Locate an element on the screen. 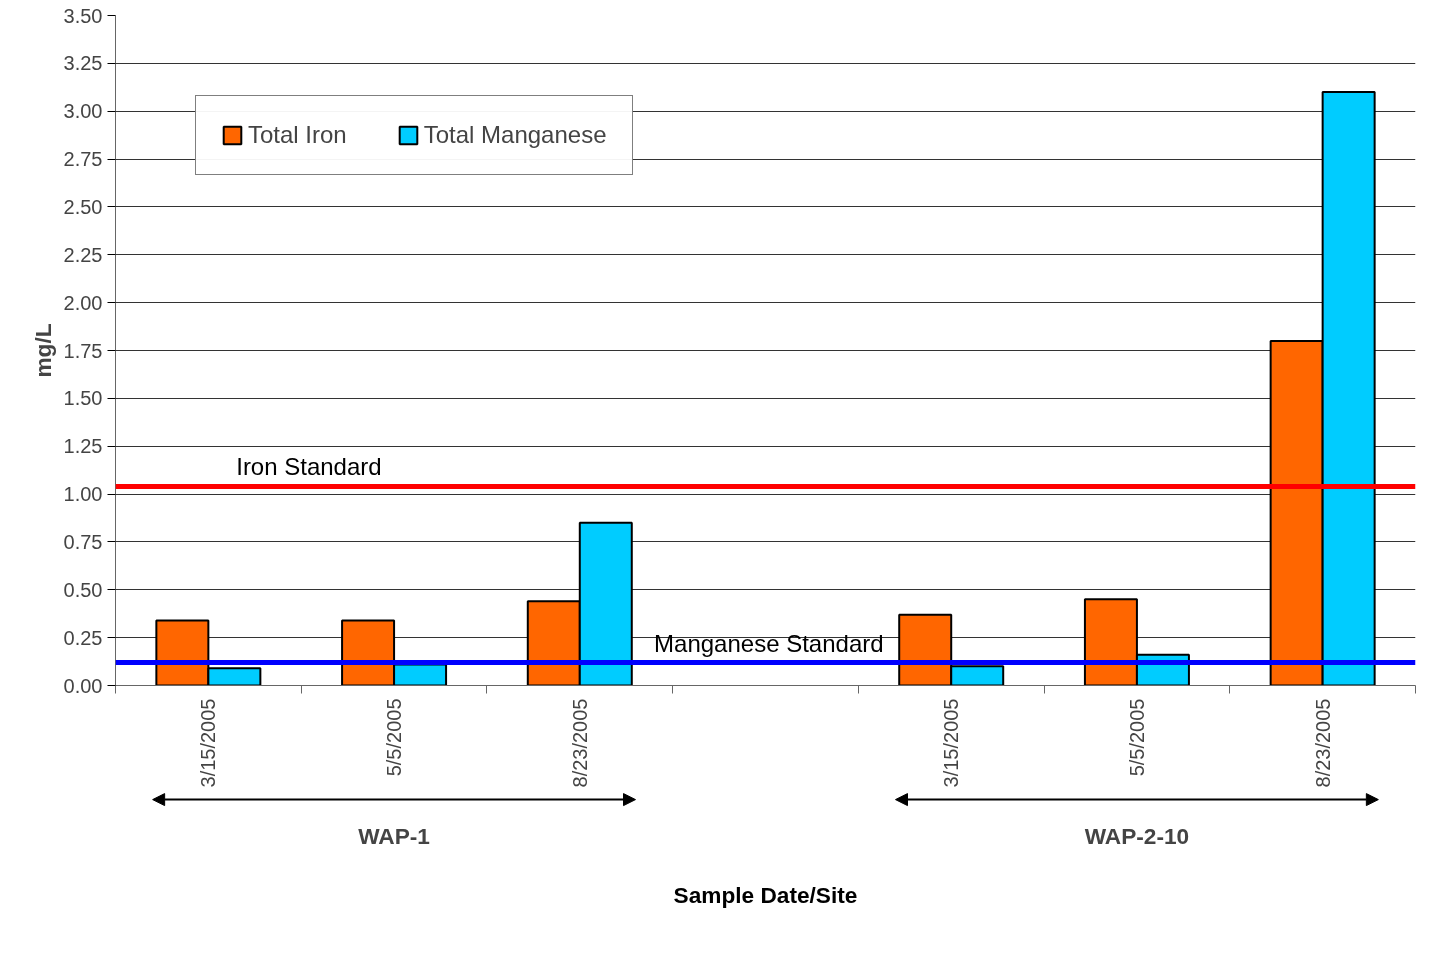 This screenshot has width=1450, height=970. y-tick-label: 2.75 is located at coordinates (83, 159).